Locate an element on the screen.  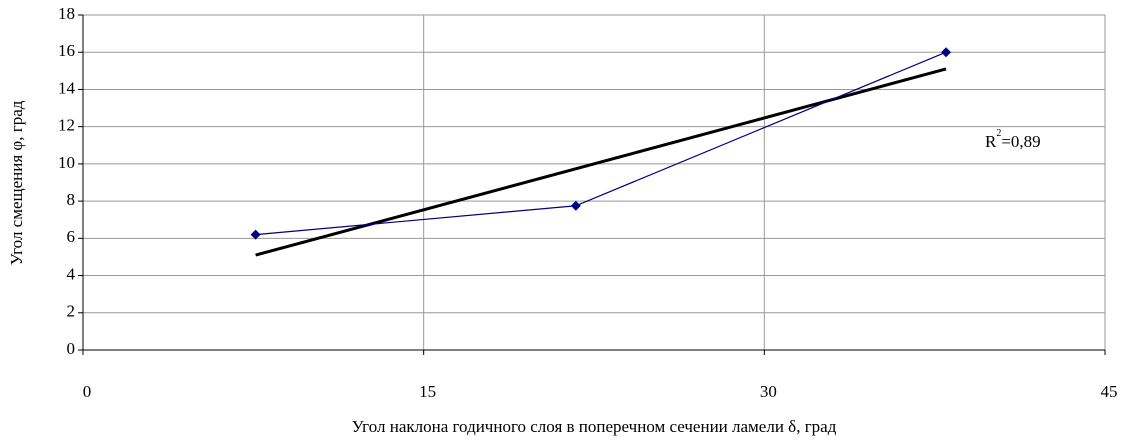
y-tick-label: 18 is located at coordinates (66, 13).